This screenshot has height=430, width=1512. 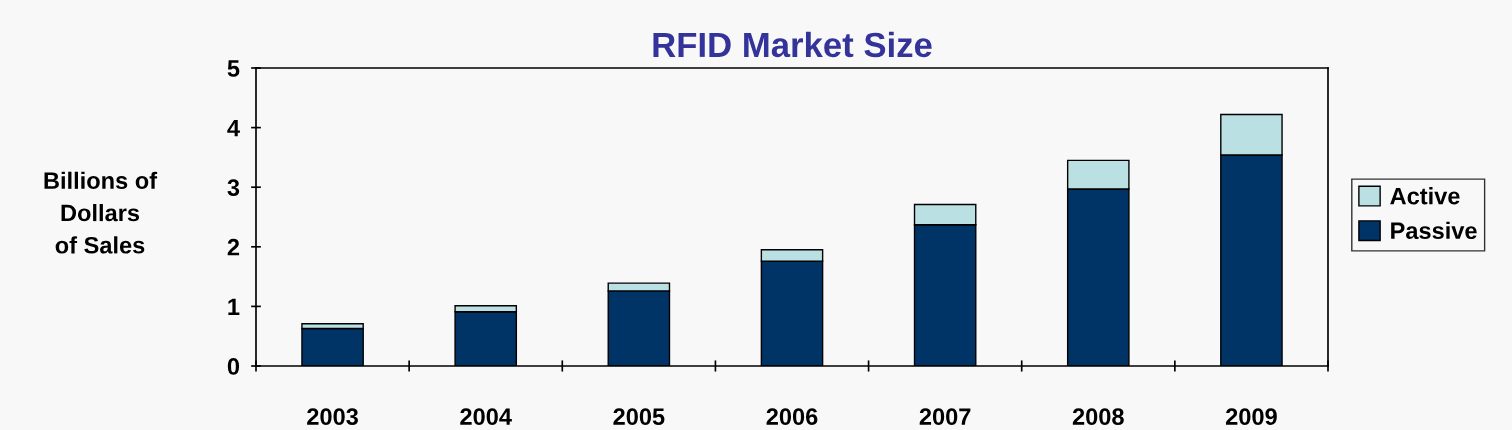 What do you see at coordinates (233, 68) in the screenshot?
I see `y-tick-label: 5` at bounding box center [233, 68].